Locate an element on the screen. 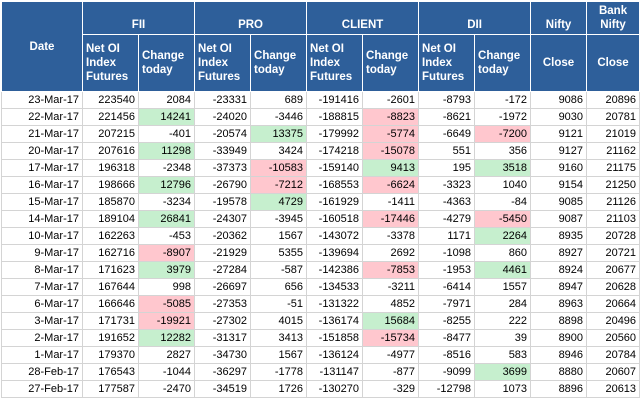  cell-client-oi: -139694 is located at coordinates (335, 253).